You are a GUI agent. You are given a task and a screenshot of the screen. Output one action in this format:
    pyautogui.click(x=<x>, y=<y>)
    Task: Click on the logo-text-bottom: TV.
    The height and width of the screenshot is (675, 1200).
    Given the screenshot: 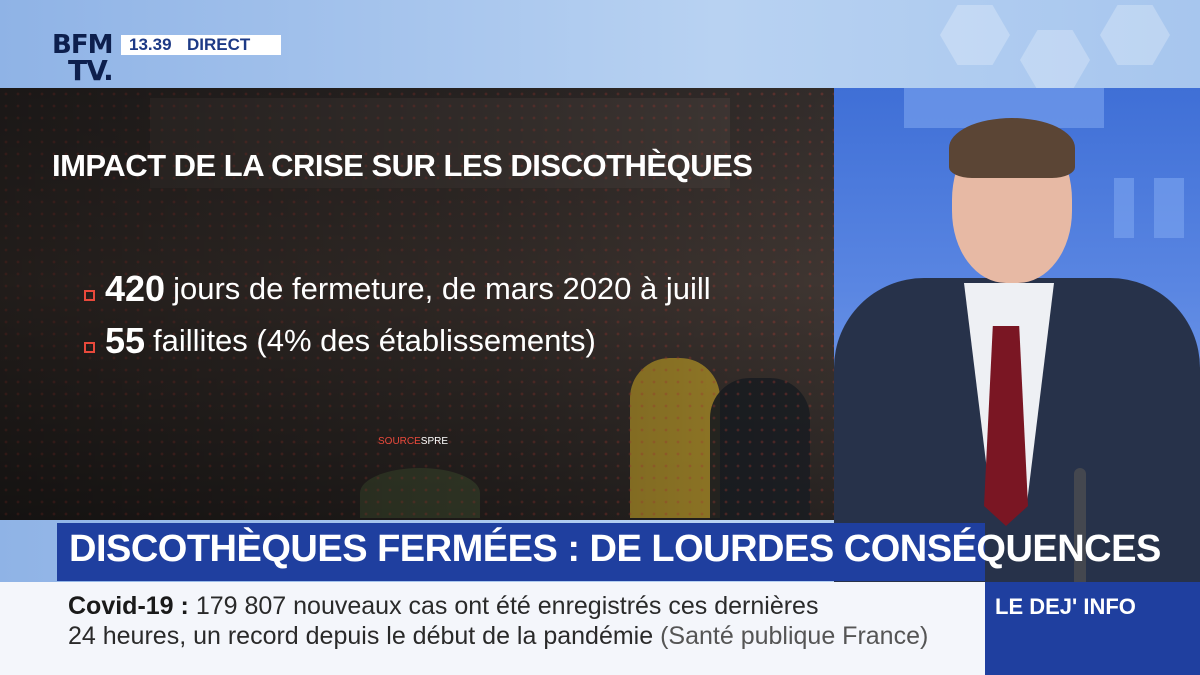 What is the action you would take?
    pyautogui.click(x=91, y=70)
    